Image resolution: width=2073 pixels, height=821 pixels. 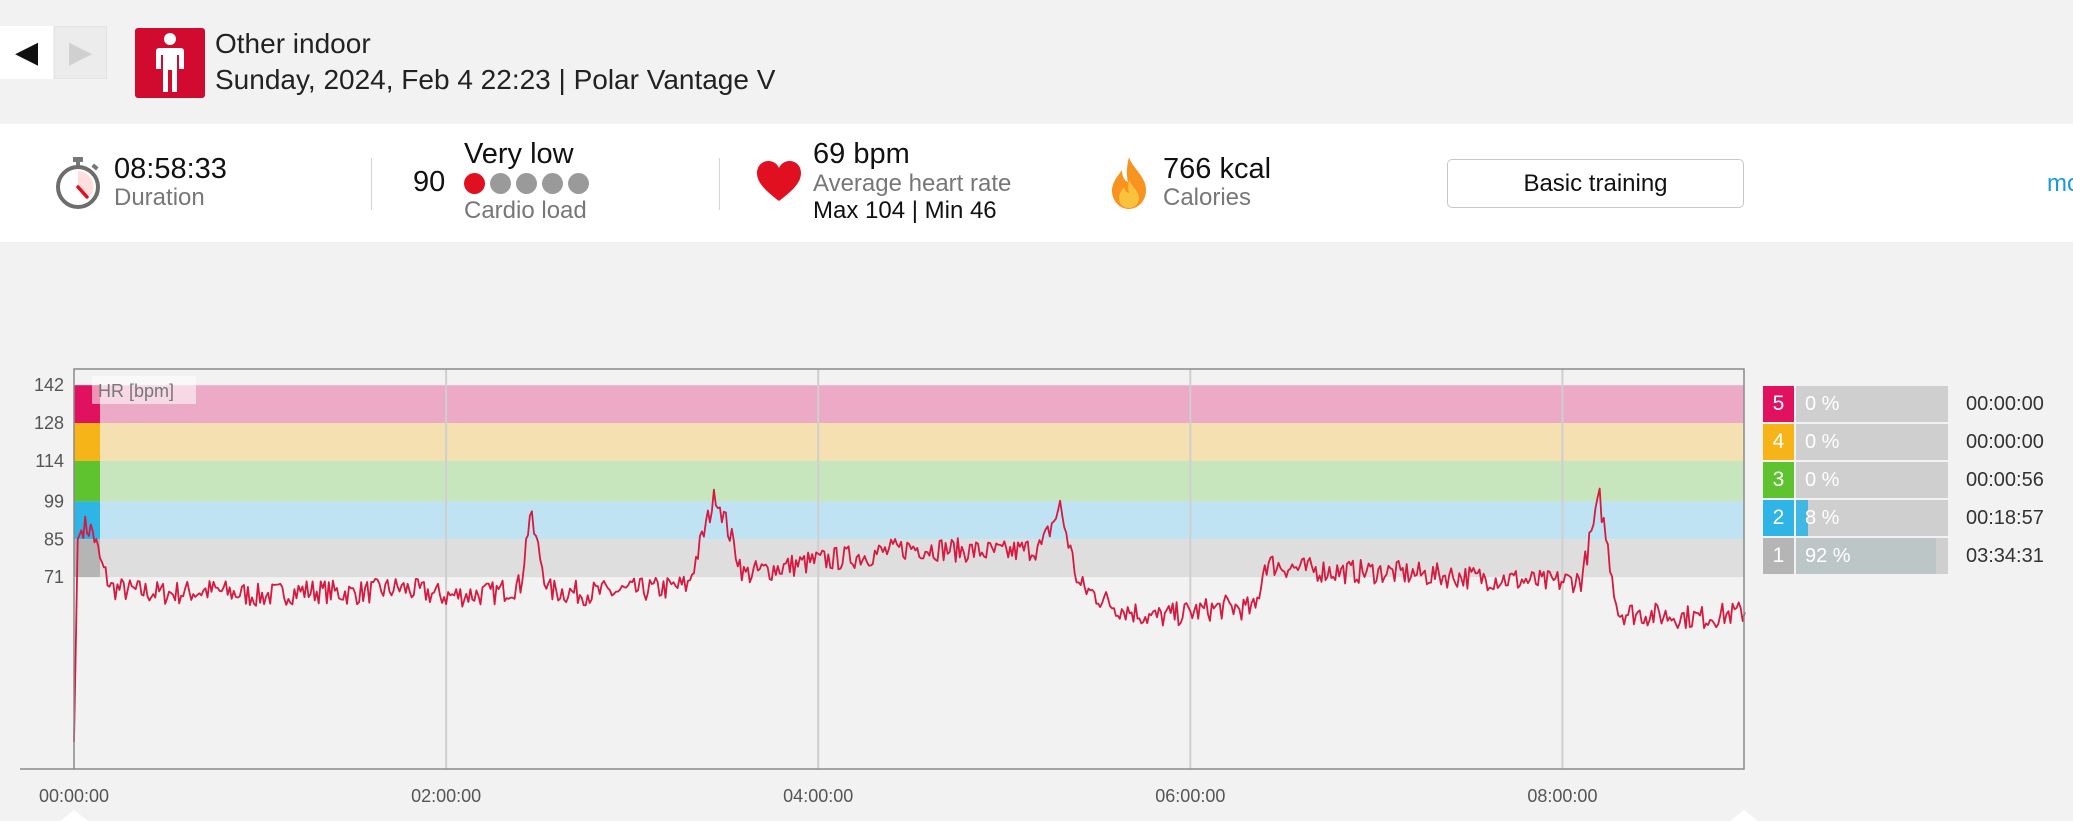 I want to click on range-handle-left, so click(x=74, y=815).